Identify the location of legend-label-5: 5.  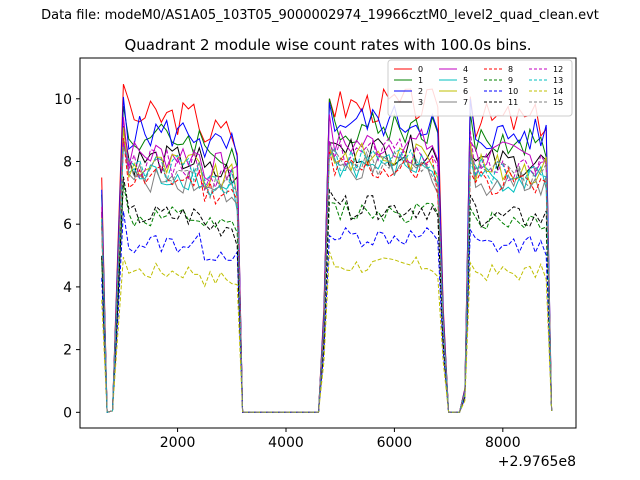
(465, 80).